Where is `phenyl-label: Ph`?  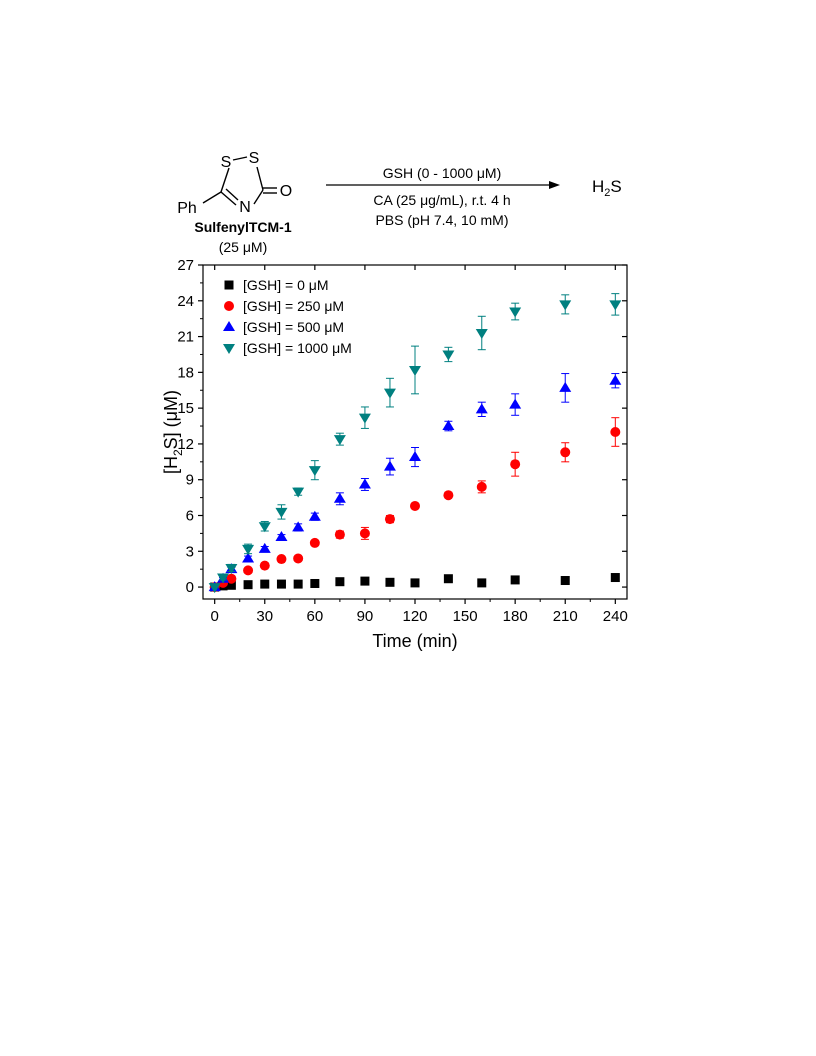
phenyl-label: Ph is located at coordinates (187, 208).